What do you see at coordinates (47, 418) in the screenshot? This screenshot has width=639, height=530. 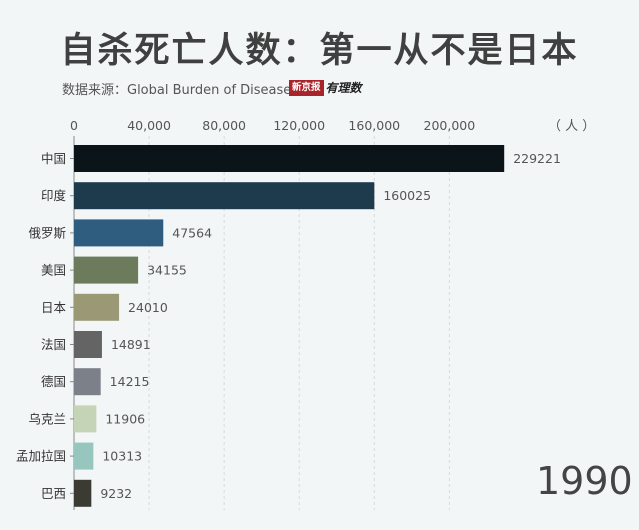 I see `category-label: 乌克兰` at bounding box center [47, 418].